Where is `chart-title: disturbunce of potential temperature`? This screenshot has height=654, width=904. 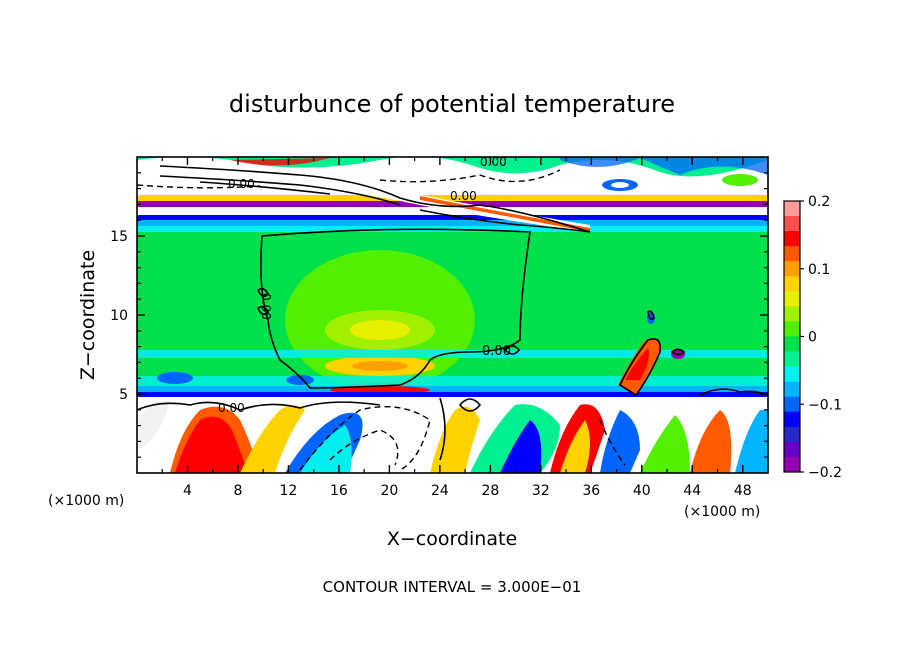
chart-title: disturbunce of potential temperature is located at coordinates (452, 104).